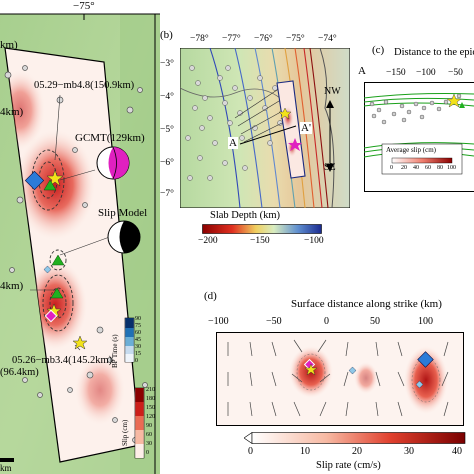 The width and height of the screenshot is (474, 474). What do you see at coordinates (306, 128) in the screenshot?
I see `profile-a-prime-label: A'` at bounding box center [306, 128].